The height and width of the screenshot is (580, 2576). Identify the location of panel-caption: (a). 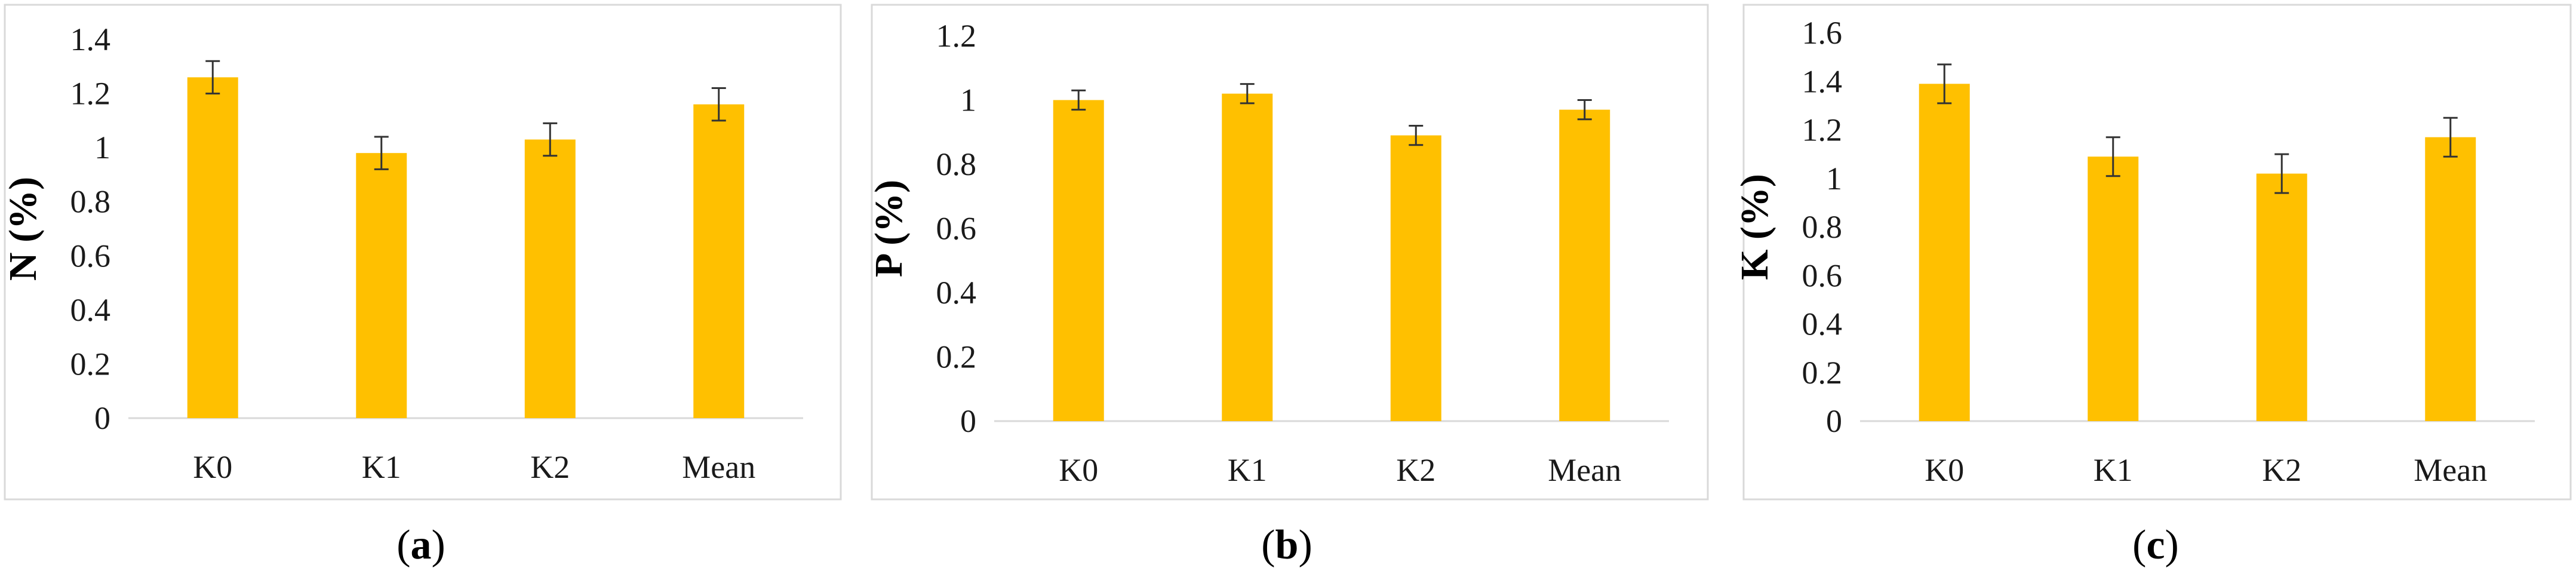
(420, 545).